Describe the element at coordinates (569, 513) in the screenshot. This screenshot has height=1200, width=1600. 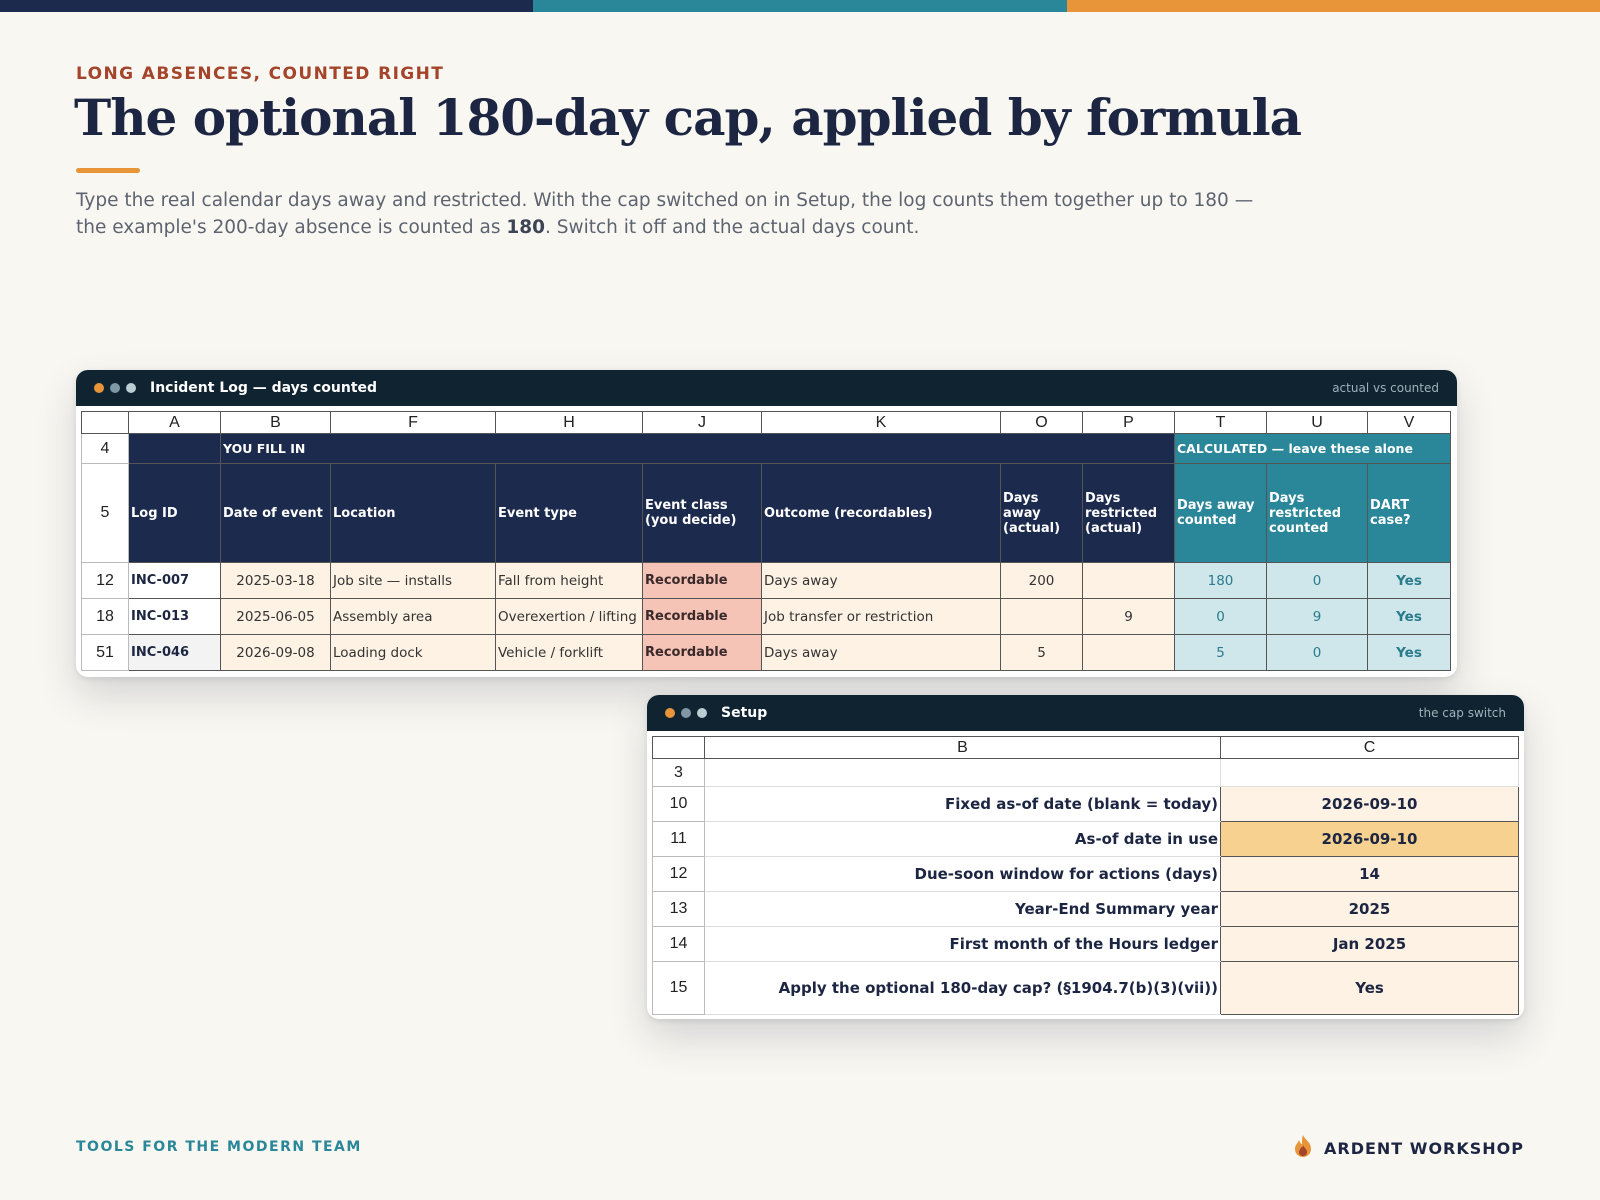
I see `header-event-type: Event type` at that location.